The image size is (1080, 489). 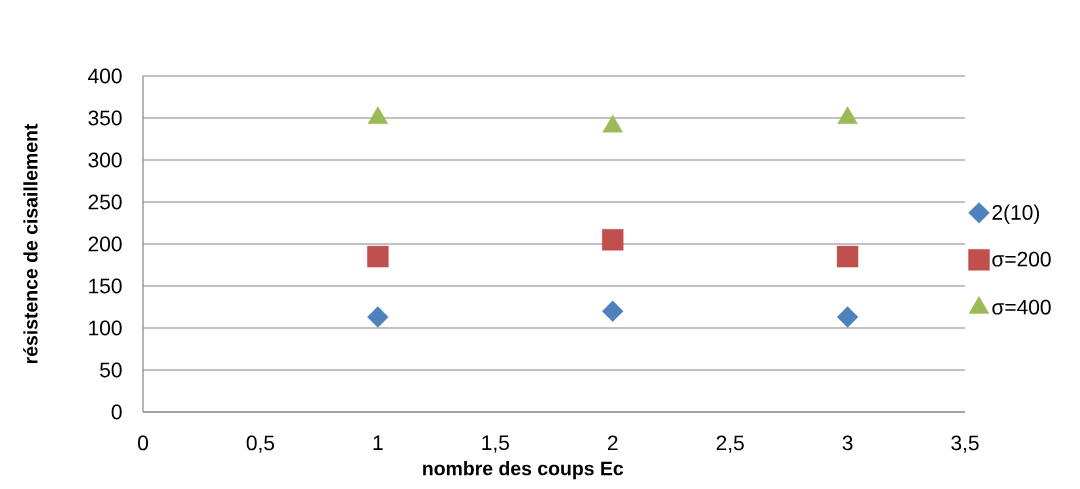 What do you see at coordinates (495, 444) in the screenshot?
I see `x-tick-label: 1,5` at bounding box center [495, 444].